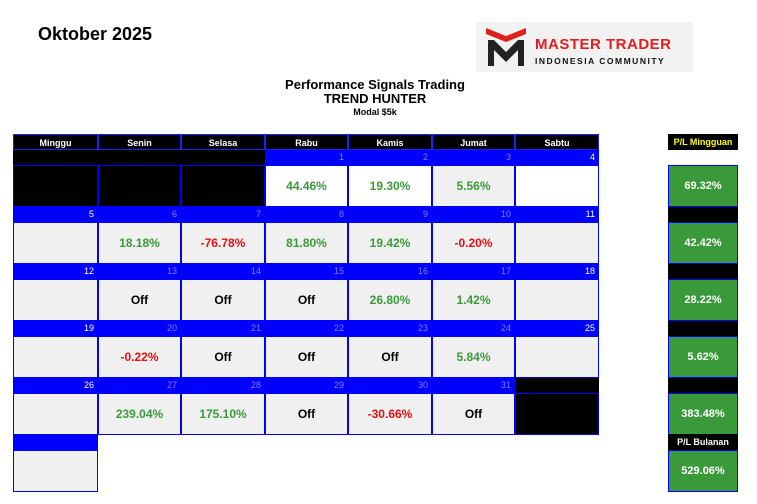 This screenshot has width=757, height=504. What do you see at coordinates (139, 357) in the screenshot?
I see `result-cell: -0.22%` at bounding box center [139, 357].